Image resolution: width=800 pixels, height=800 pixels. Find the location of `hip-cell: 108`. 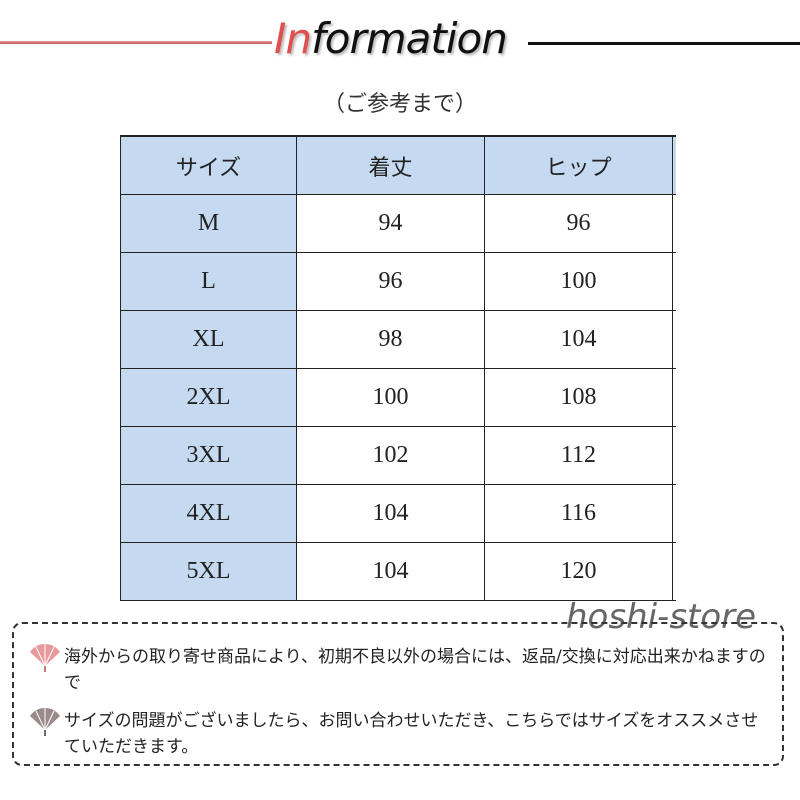

hip-cell: 108 is located at coordinates (578, 397).